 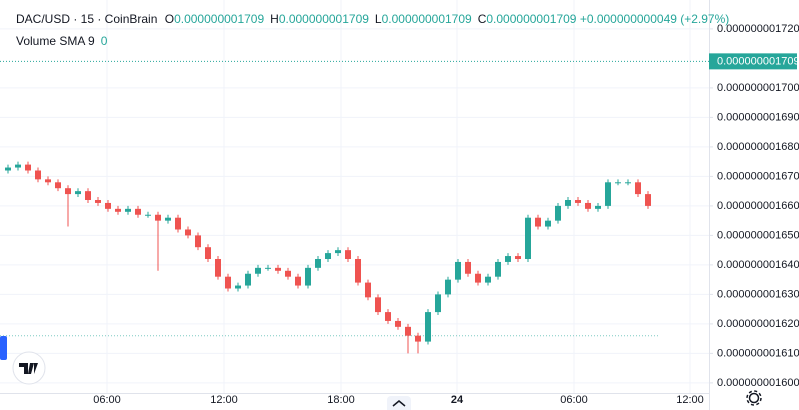 I want to click on indicator-name: Volume SMA 9, so click(x=55, y=41).